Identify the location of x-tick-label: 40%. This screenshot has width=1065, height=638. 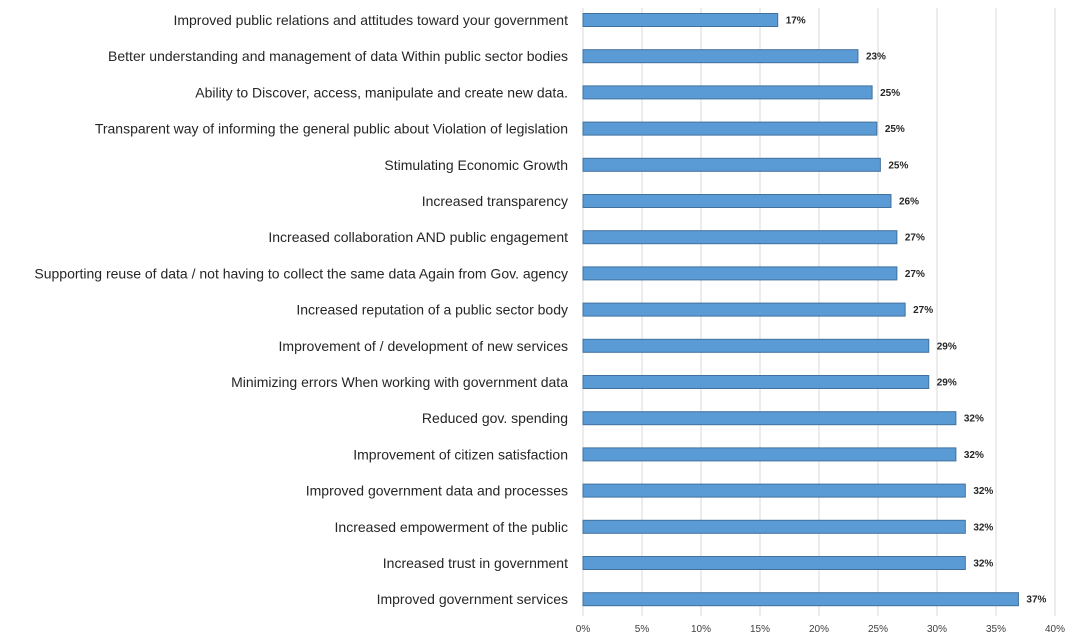
(1055, 629).